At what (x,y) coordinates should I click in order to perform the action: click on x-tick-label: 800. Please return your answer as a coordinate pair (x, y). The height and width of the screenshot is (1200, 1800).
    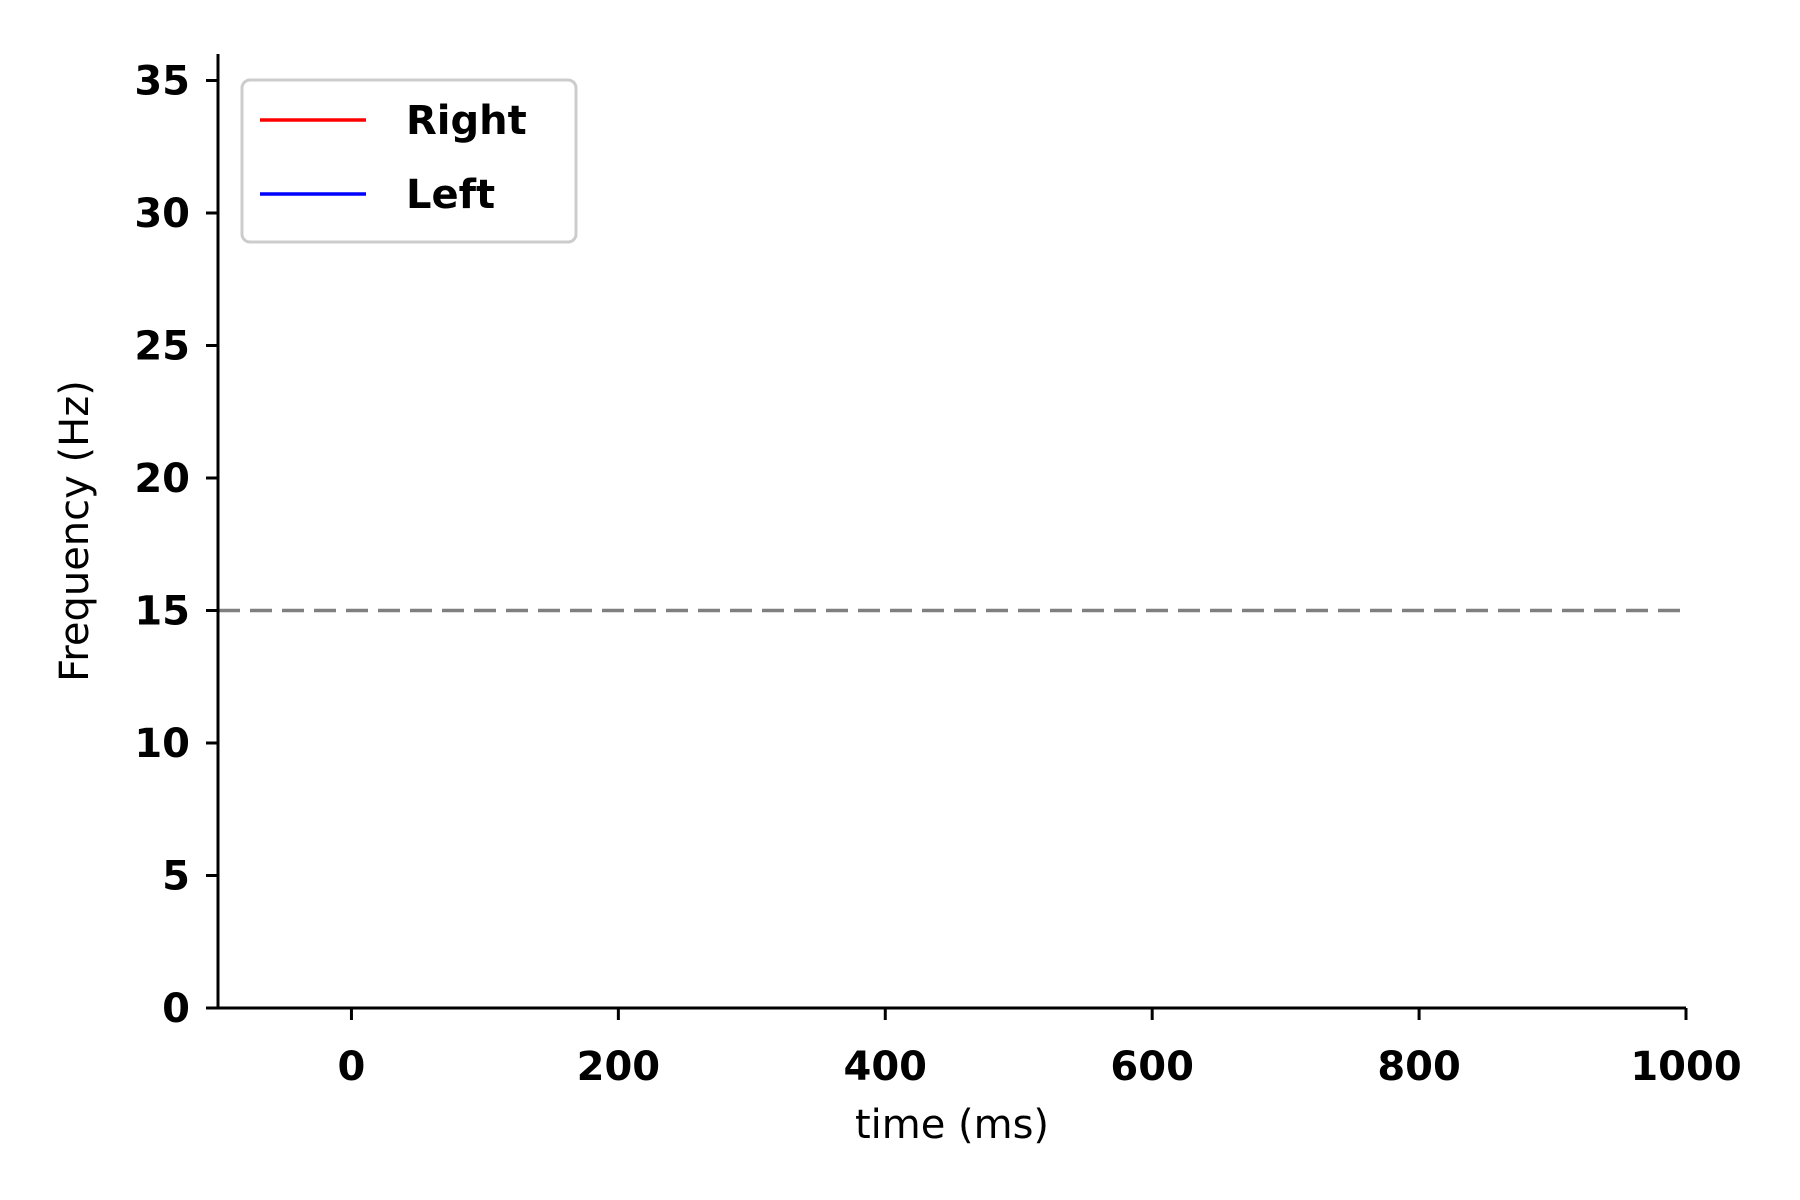
    Looking at the image, I should click on (1419, 1067).